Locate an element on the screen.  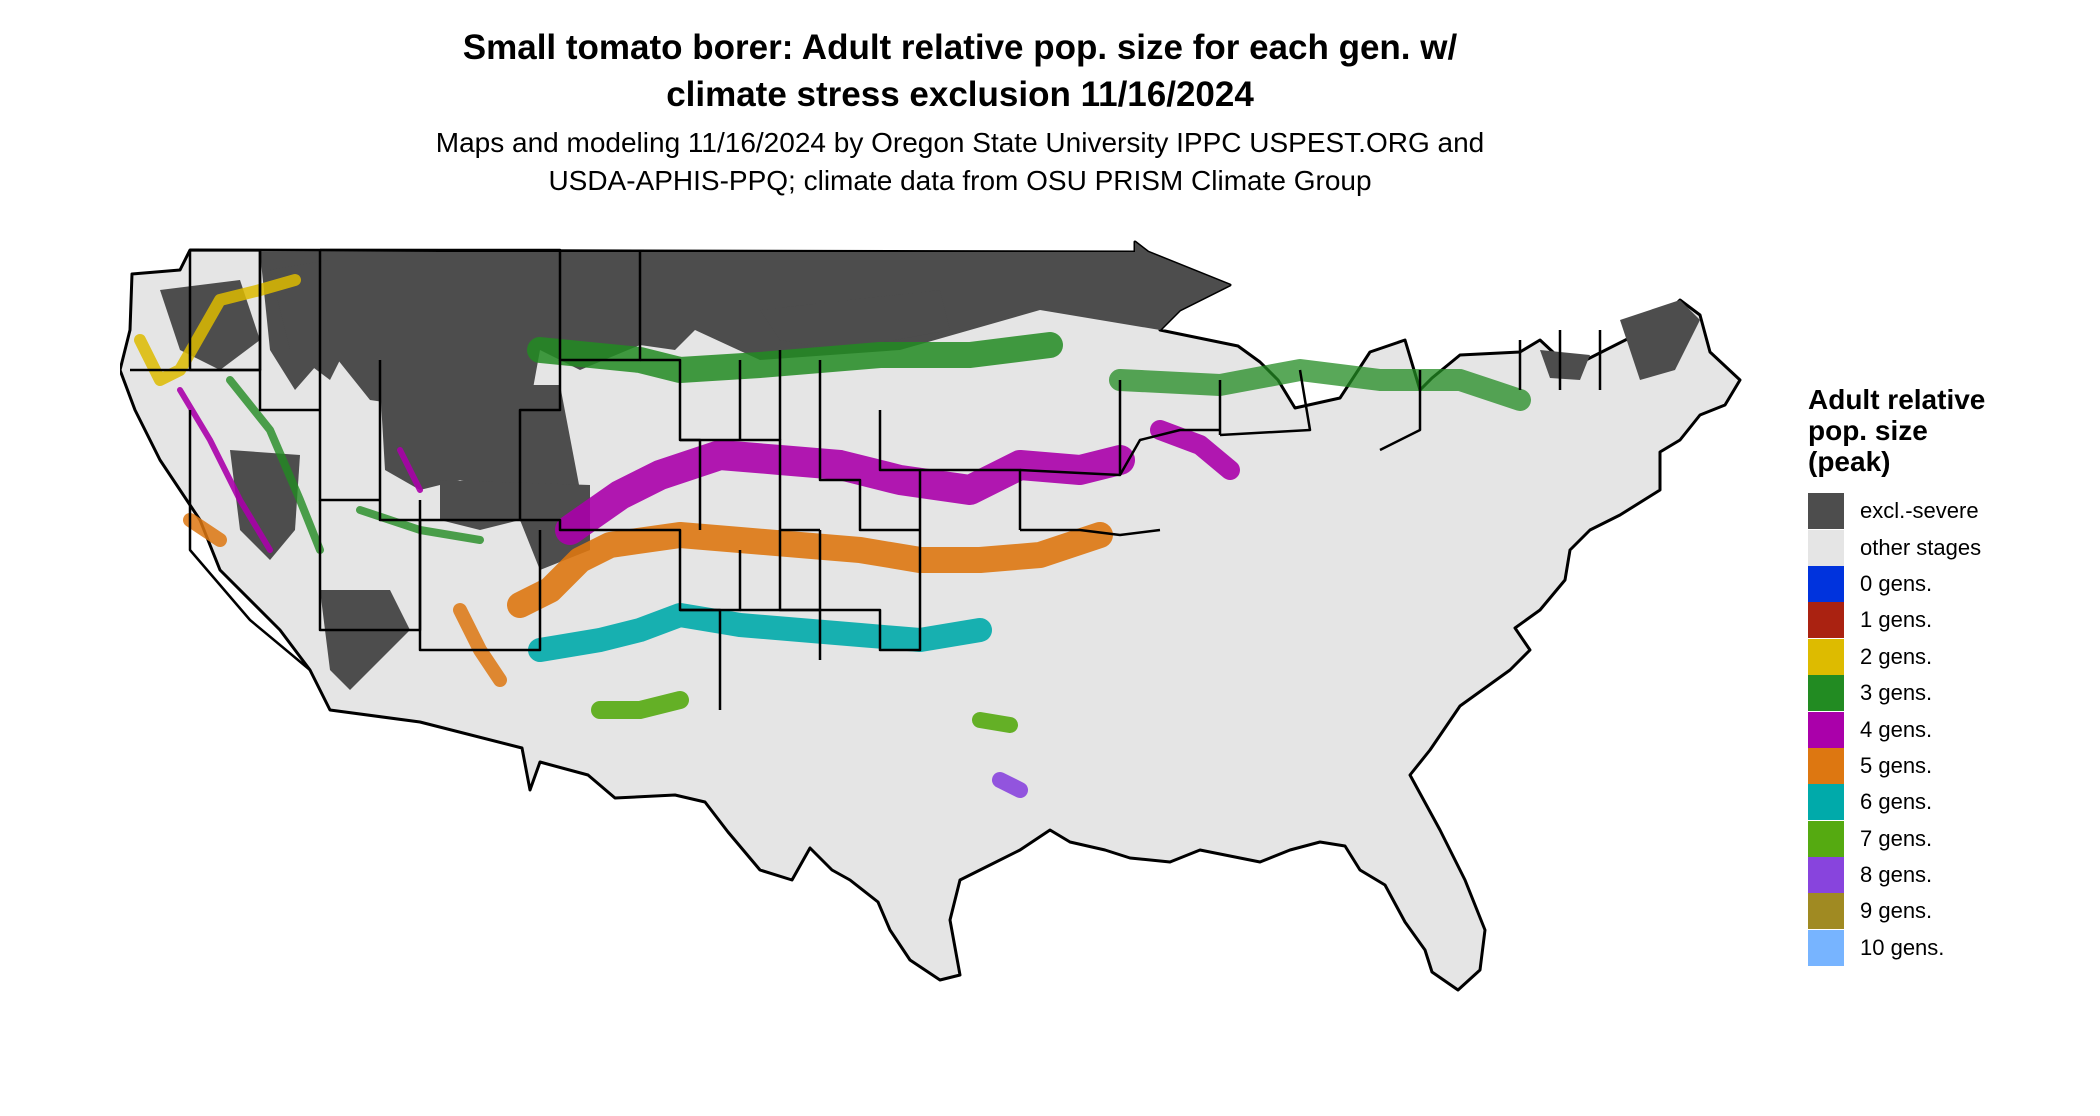
northern-plains-excluded is located at coordinates (745, 326).